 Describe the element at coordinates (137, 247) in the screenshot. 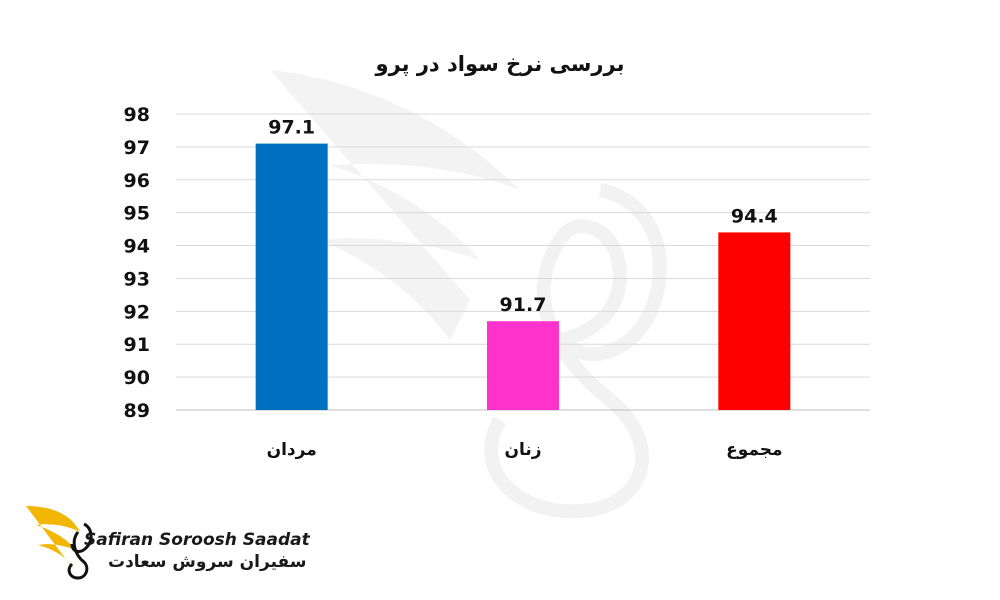

I see `y-tick-label: 94` at that location.